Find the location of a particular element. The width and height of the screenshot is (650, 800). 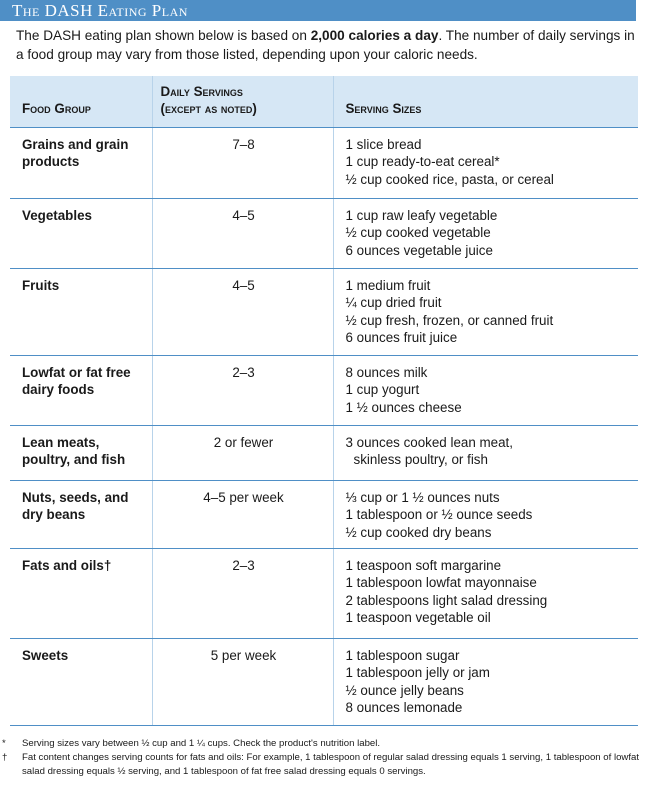

serving-size: skinless poultry, or fish is located at coordinates (420, 460).